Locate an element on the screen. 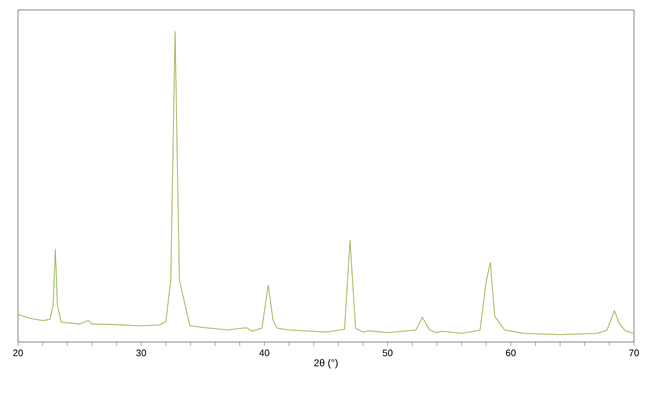  x-tick-label: 50 is located at coordinates (387, 353).